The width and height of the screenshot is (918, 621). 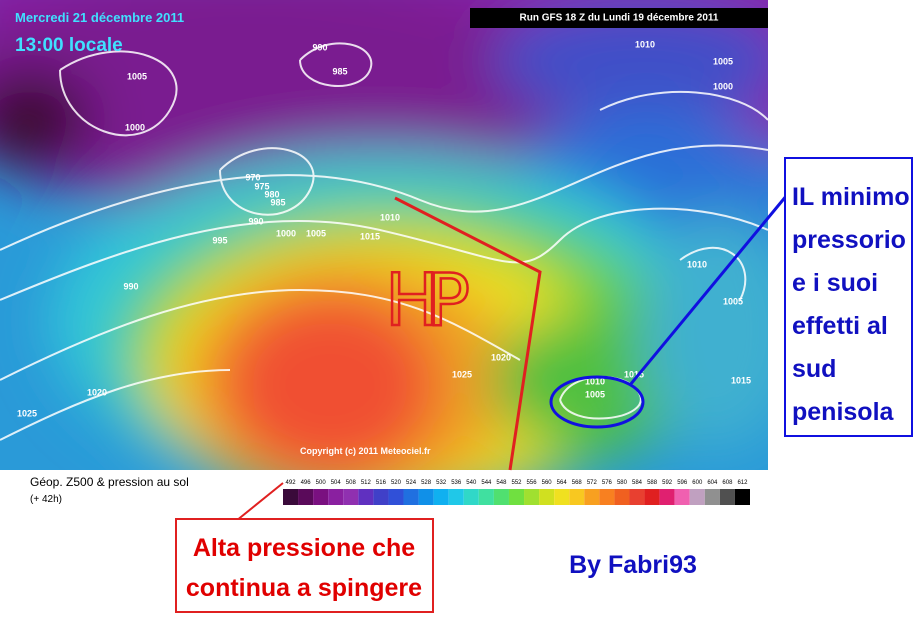 I want to click on time-label: 13:00 locale, so click(x=69, y=45).